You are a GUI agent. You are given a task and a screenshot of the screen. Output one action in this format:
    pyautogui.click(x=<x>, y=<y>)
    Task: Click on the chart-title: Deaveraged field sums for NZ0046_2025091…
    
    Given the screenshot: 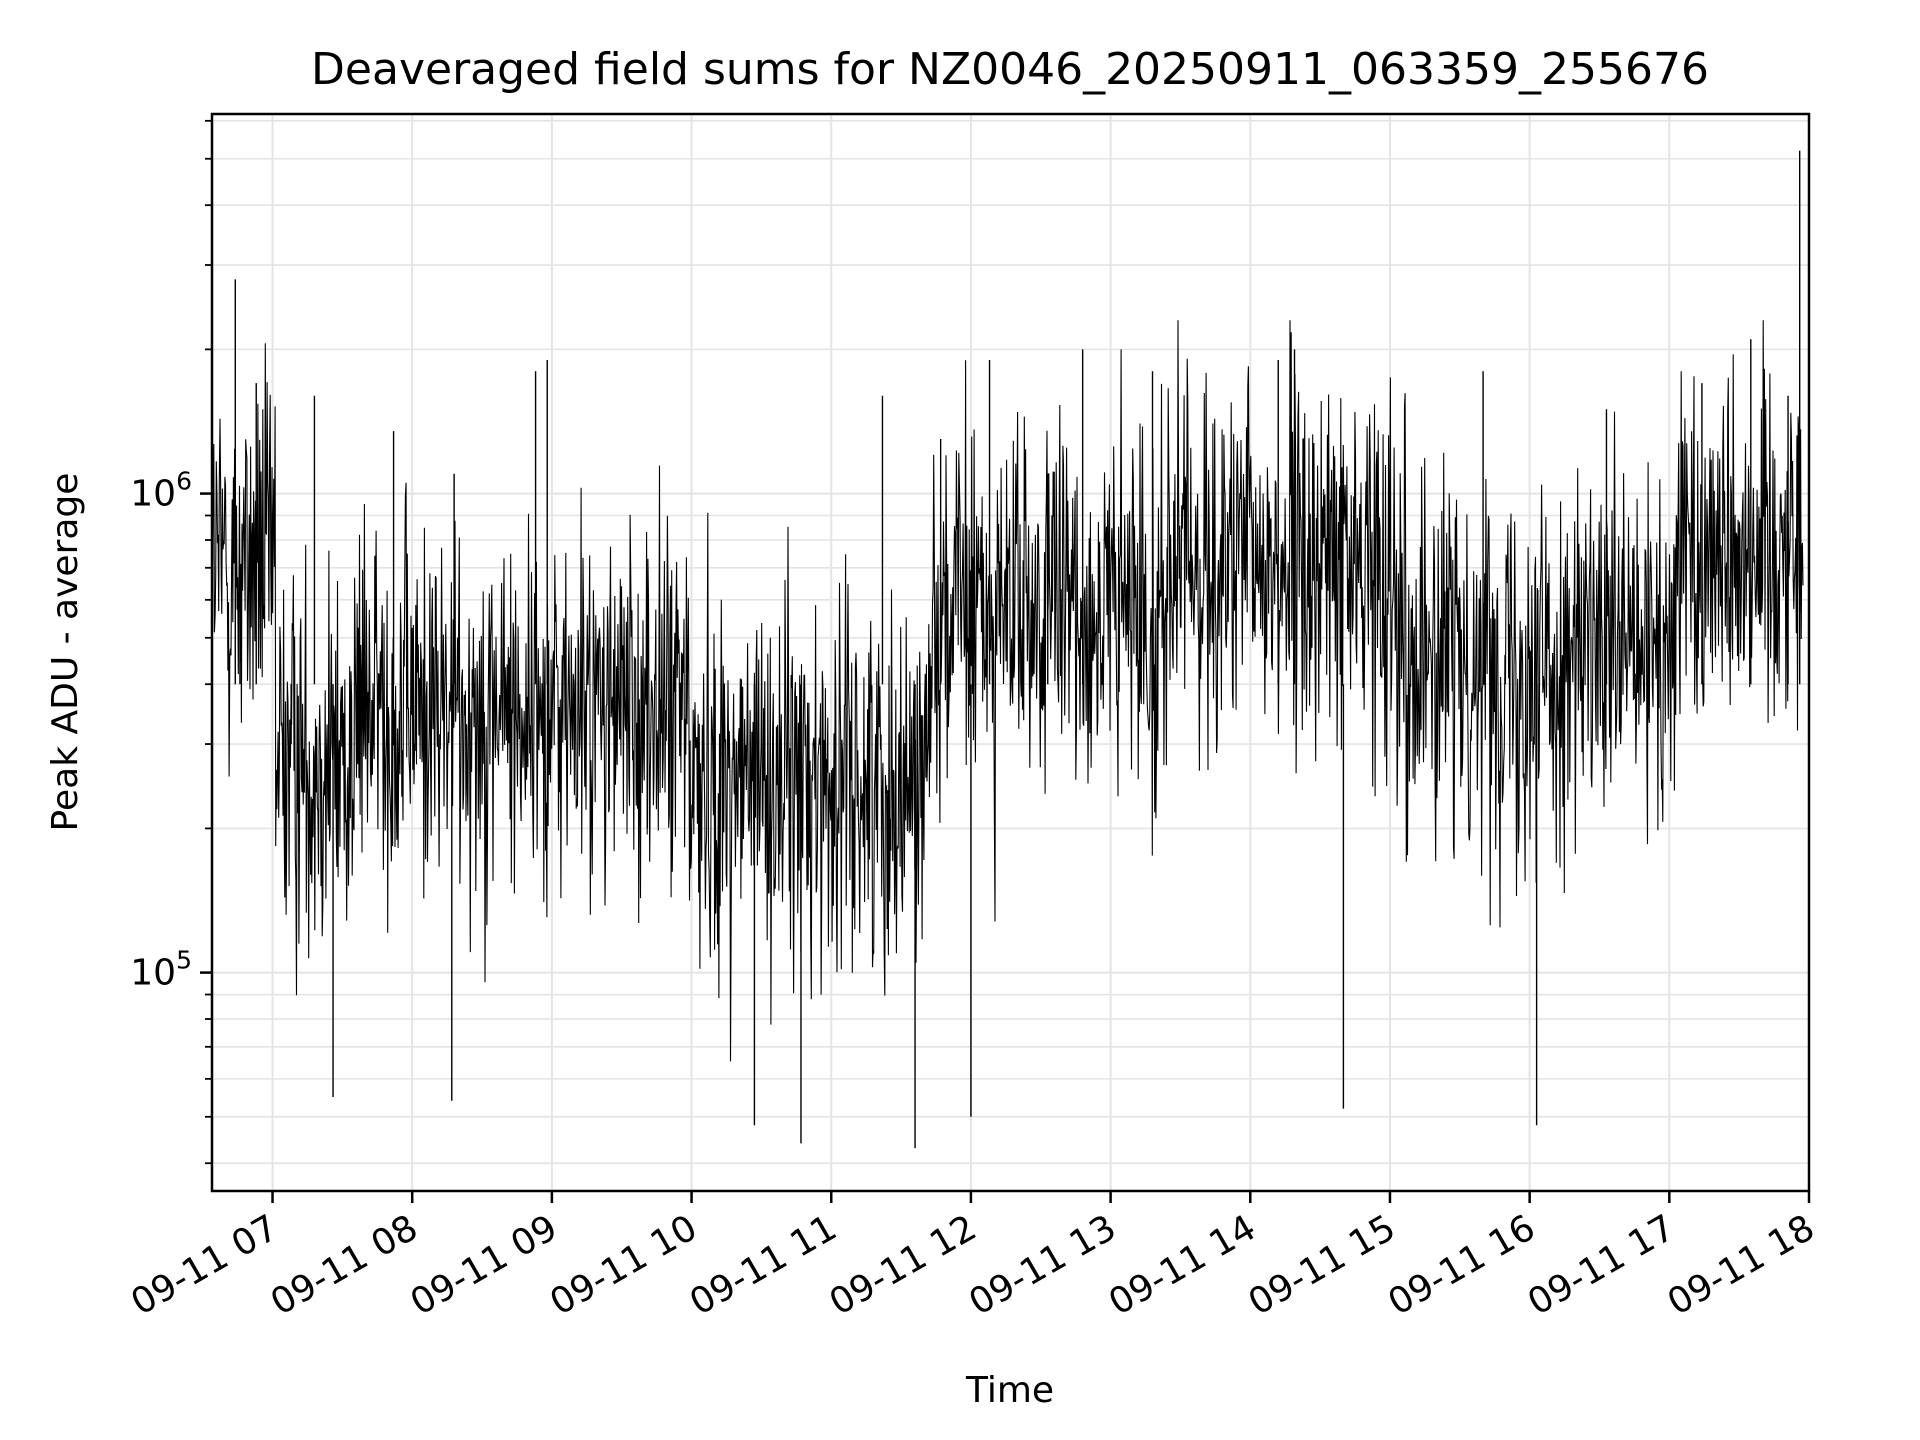 What is the action you would take?
    pyautogui.click(x=1010, y=69)
    